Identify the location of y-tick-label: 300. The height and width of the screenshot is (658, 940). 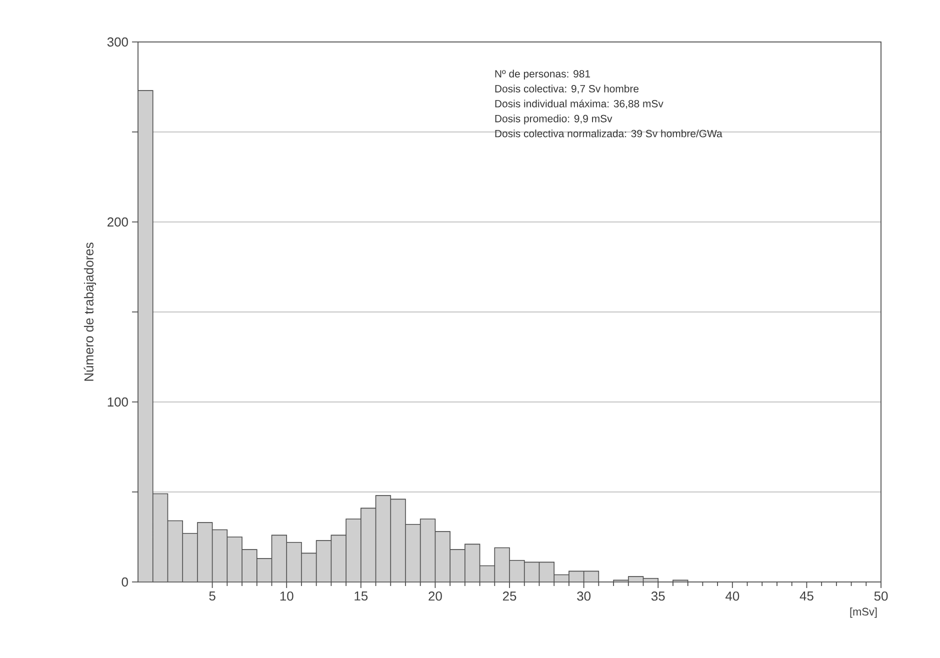
(117, 42).